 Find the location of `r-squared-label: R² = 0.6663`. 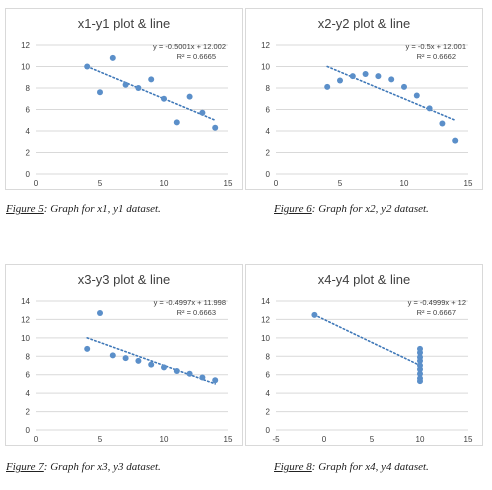

r-squared-label: R² = 0.6663 is located at coordinates (196, 312).